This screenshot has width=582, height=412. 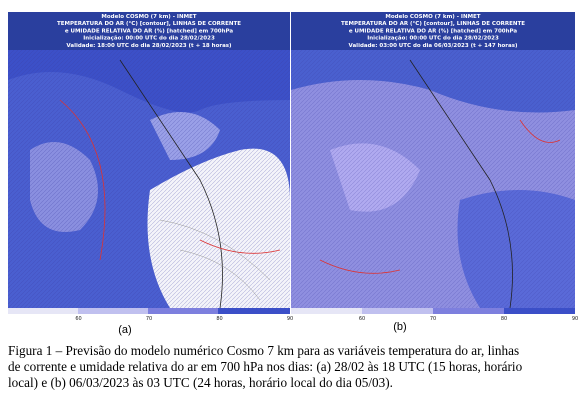 I want to click on colorbar-b, so click(x=433, y=311).